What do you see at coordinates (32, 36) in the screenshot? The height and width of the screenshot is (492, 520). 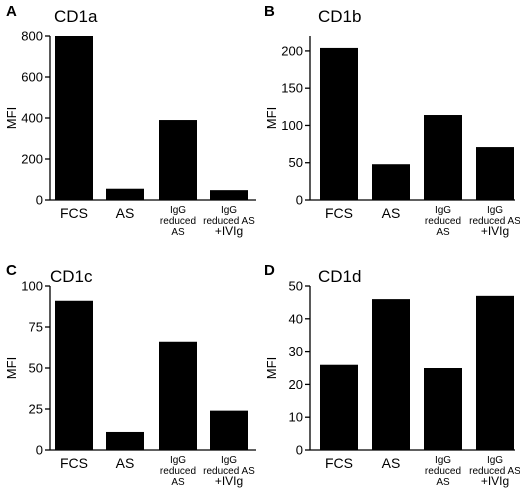 I see `y-tick-label: 800` at bounding box center [32, 36].